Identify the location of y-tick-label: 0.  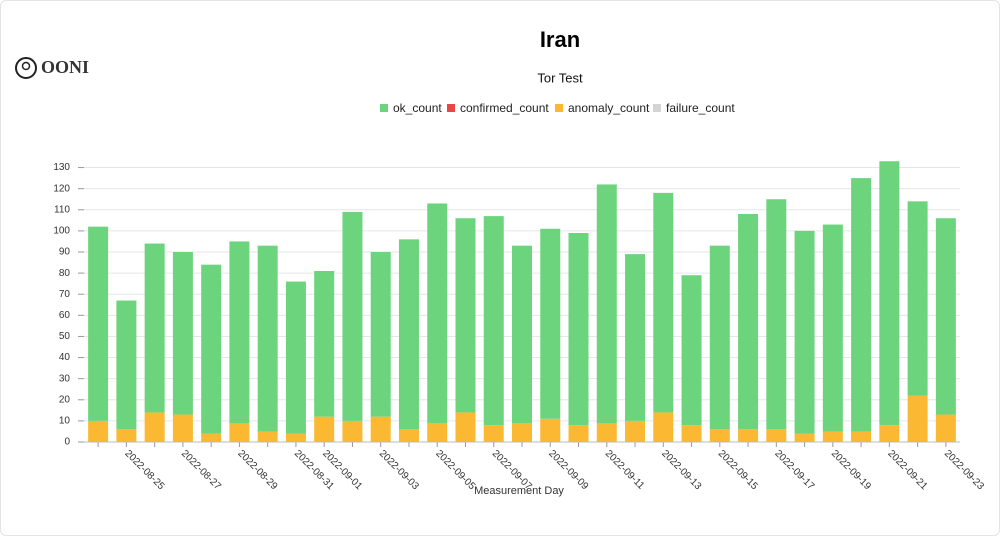
(67, 442).